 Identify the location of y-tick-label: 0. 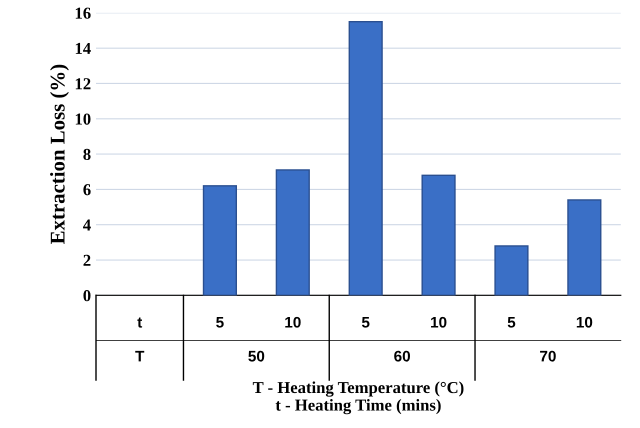
(87, 296).